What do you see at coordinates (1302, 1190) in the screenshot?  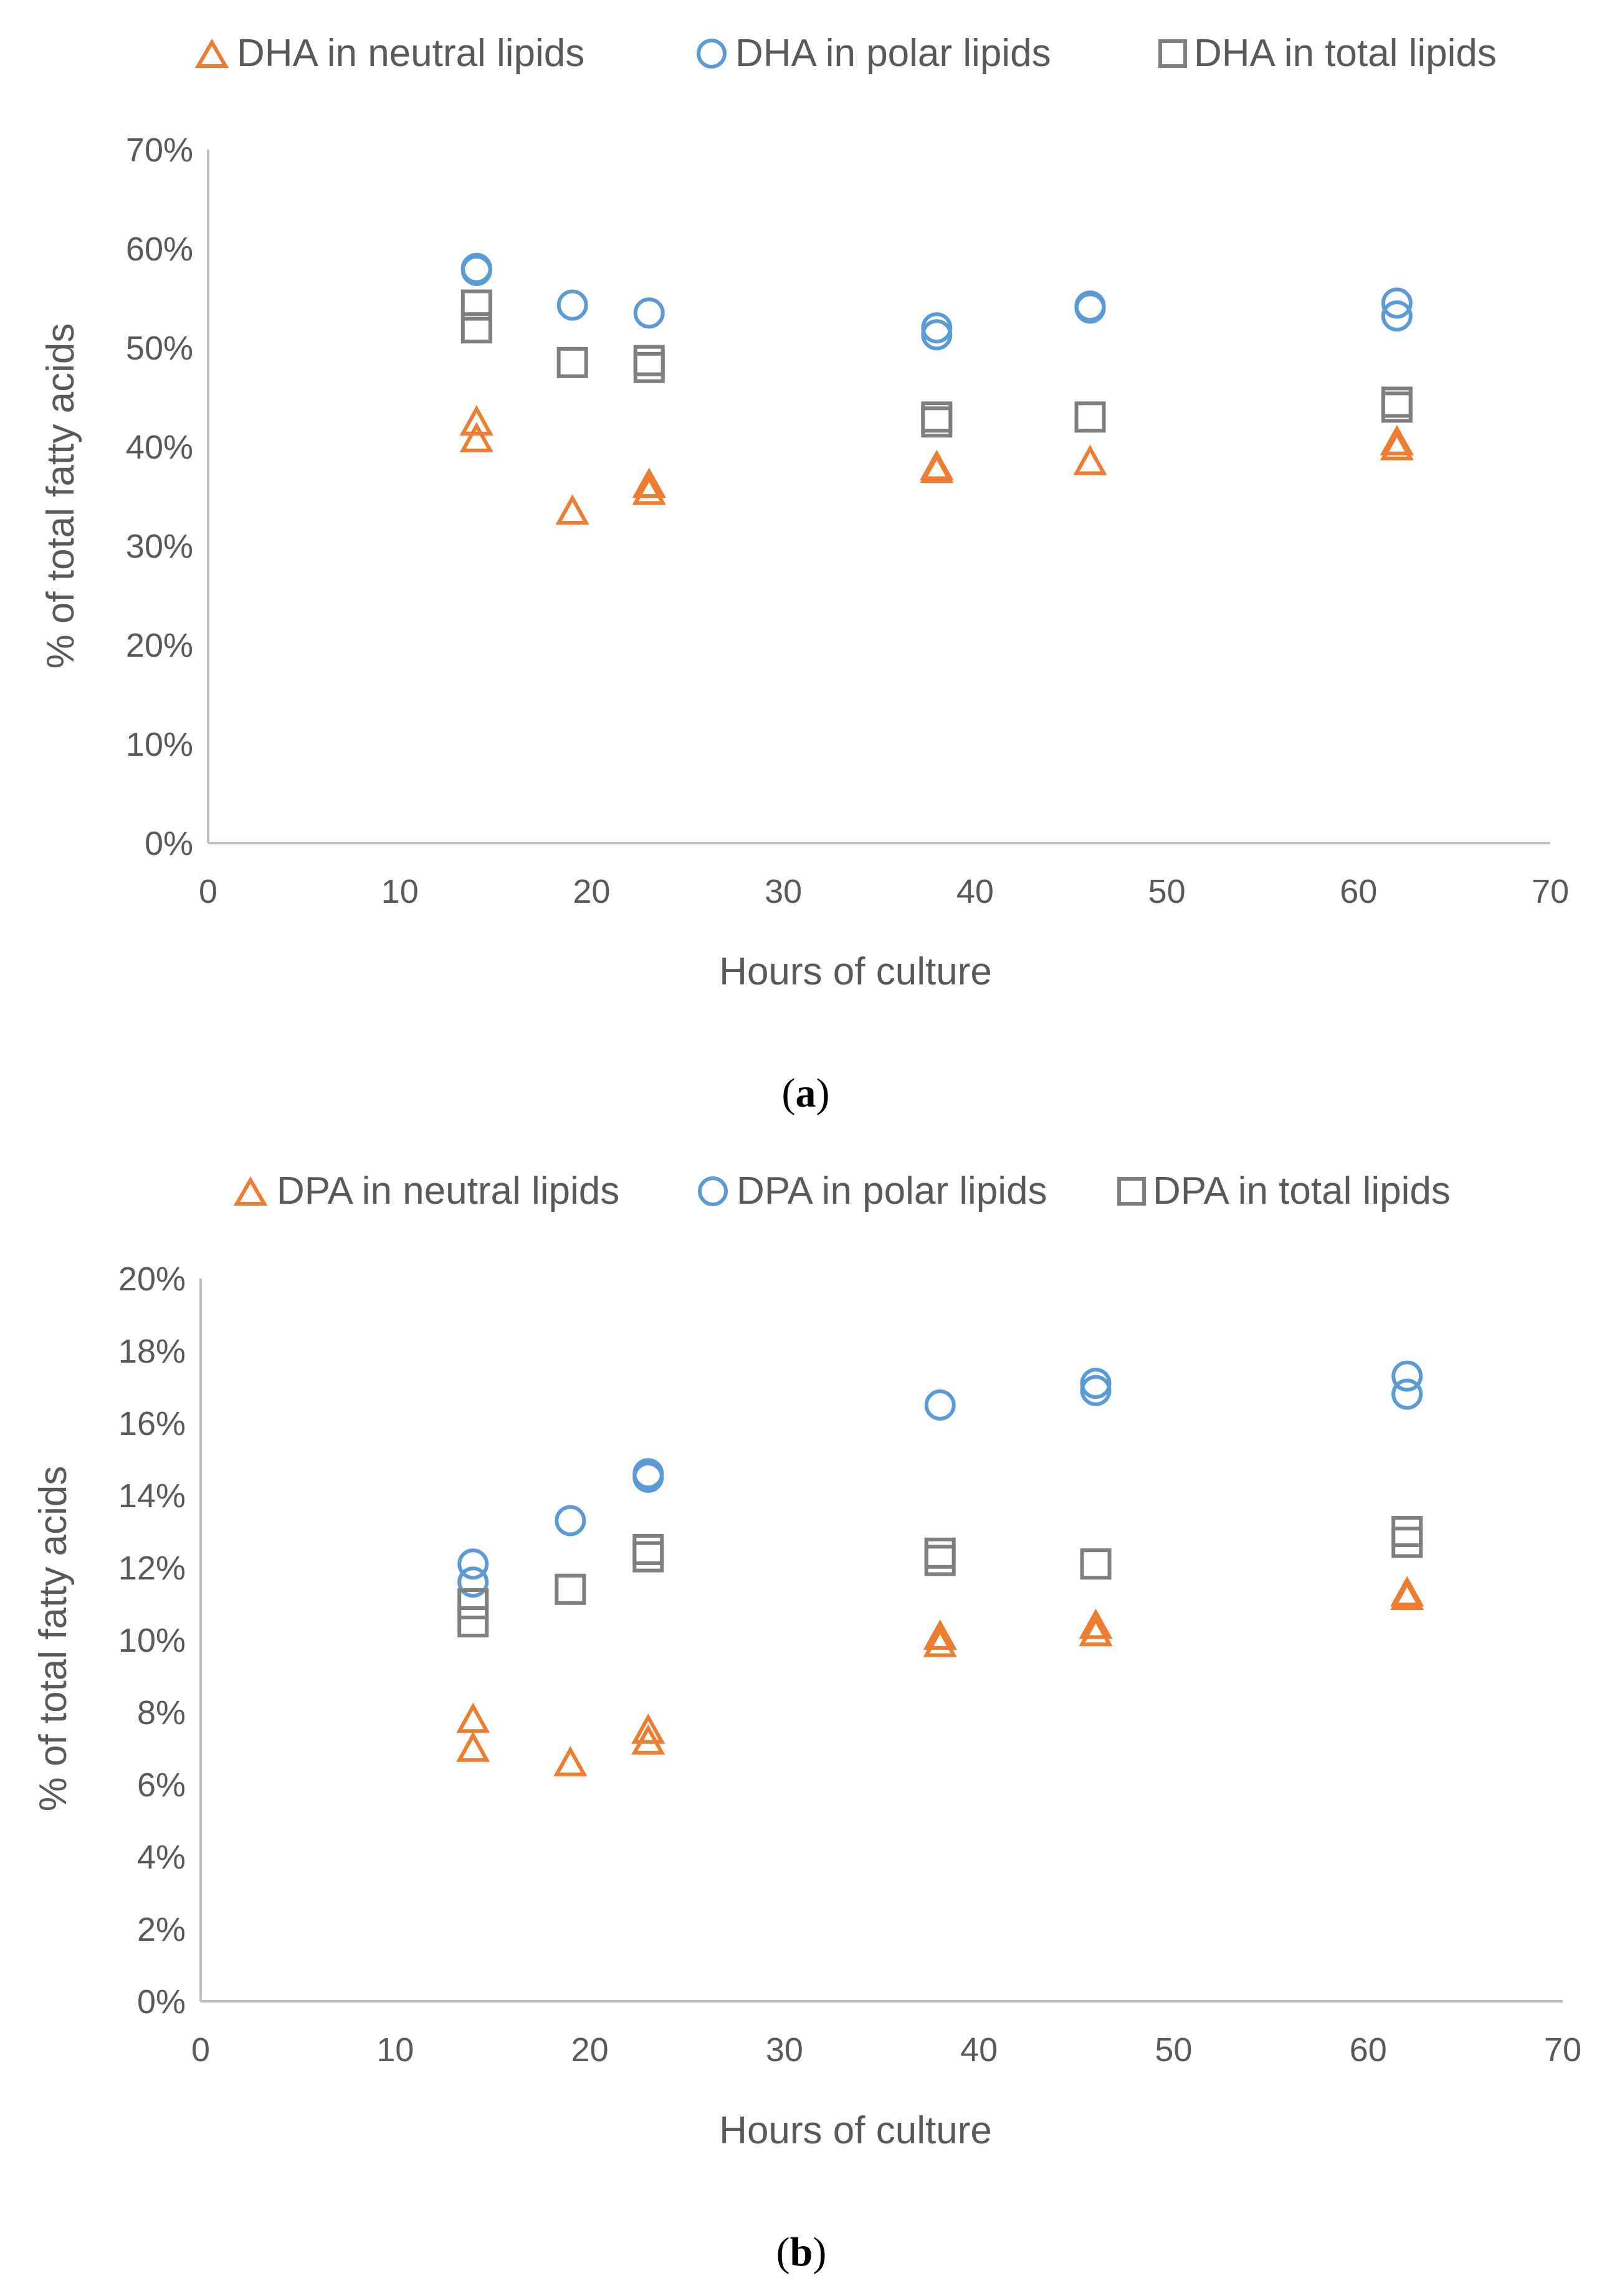 I see `chart-b-legend-total-label: DPA in total lipids` at bounding box center [1302, 1190].